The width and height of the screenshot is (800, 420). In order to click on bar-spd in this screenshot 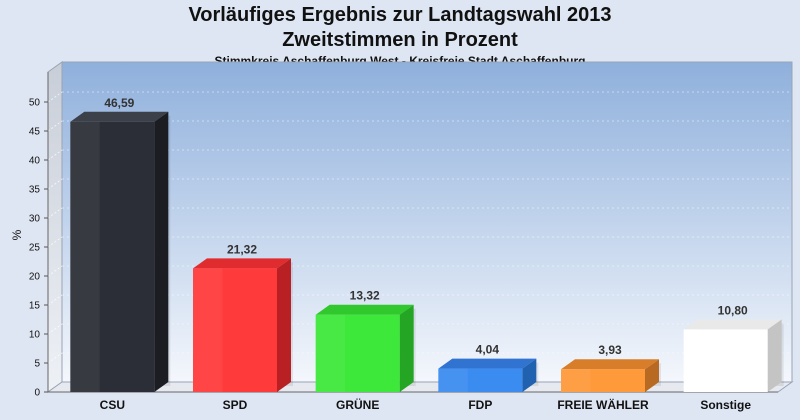, I will do `click(243, 325)`.